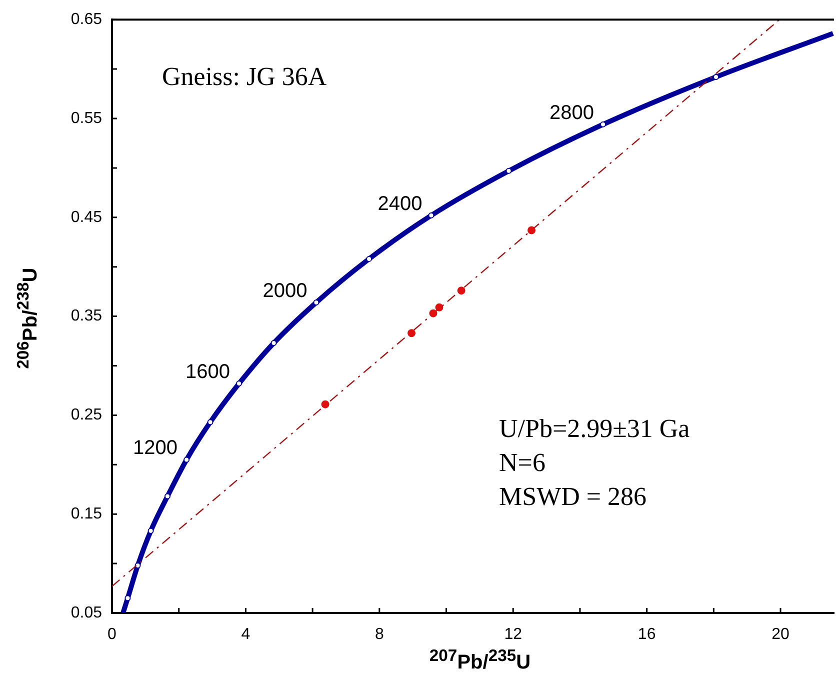 The image size is (839, 695). I want to click on x-tick-label: 20, so click(781, 635).